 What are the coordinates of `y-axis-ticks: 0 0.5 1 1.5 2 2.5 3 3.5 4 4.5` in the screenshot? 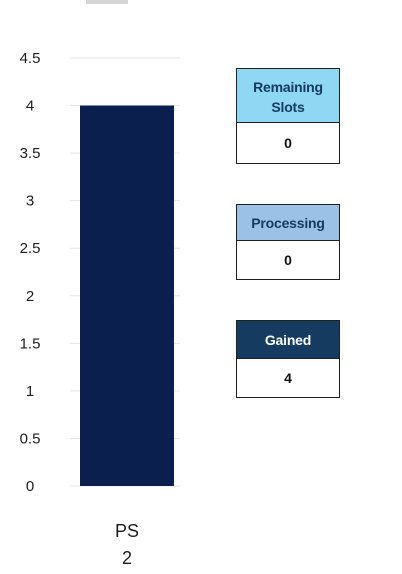 It's located at (30, 272).